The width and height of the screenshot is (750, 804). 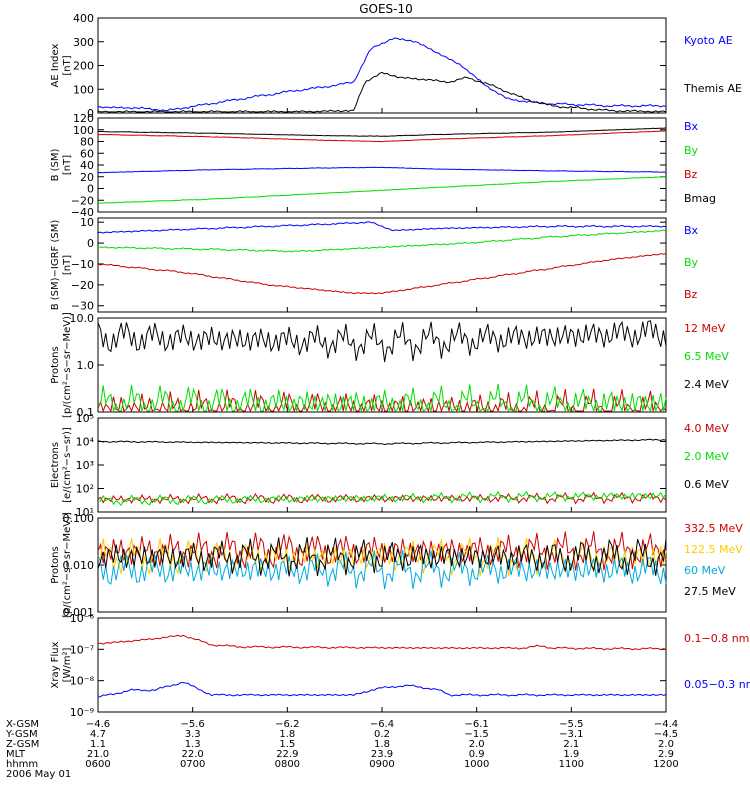 I want to click on series-line-6-5-MeV, so click(x=382, y=398).